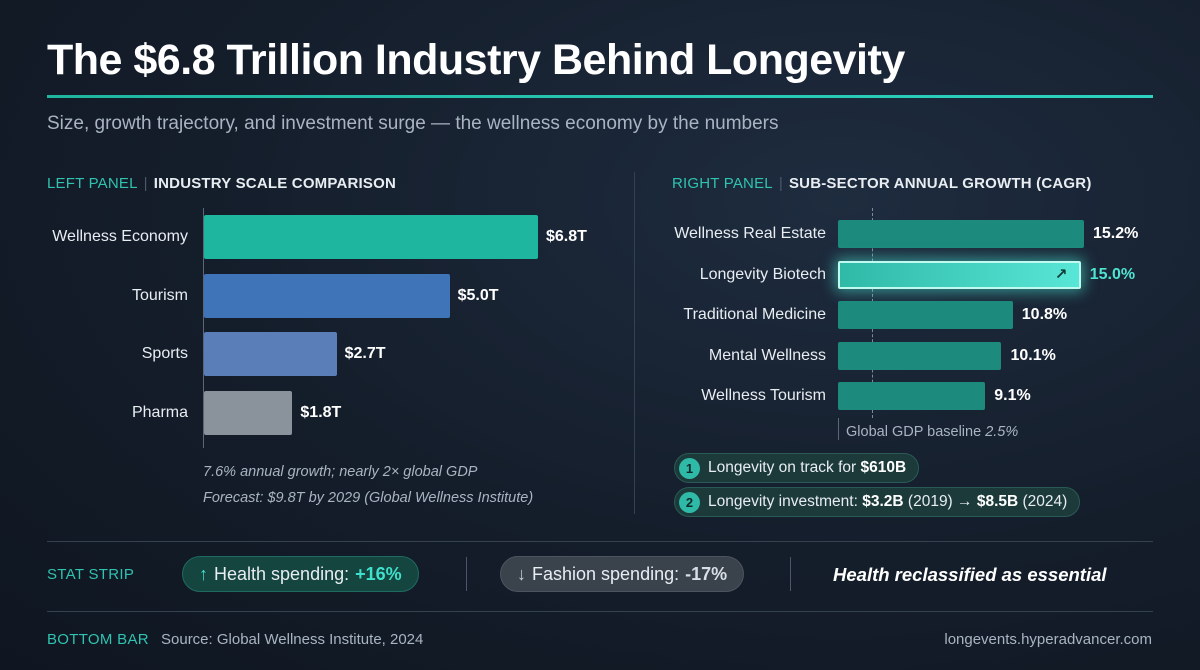 This screenshot has width=1200, height=670. What do you see at coordinates (164, 353) in the screenshot?
I see `bar-category-label: Sports` at bounding box center [164, 353].